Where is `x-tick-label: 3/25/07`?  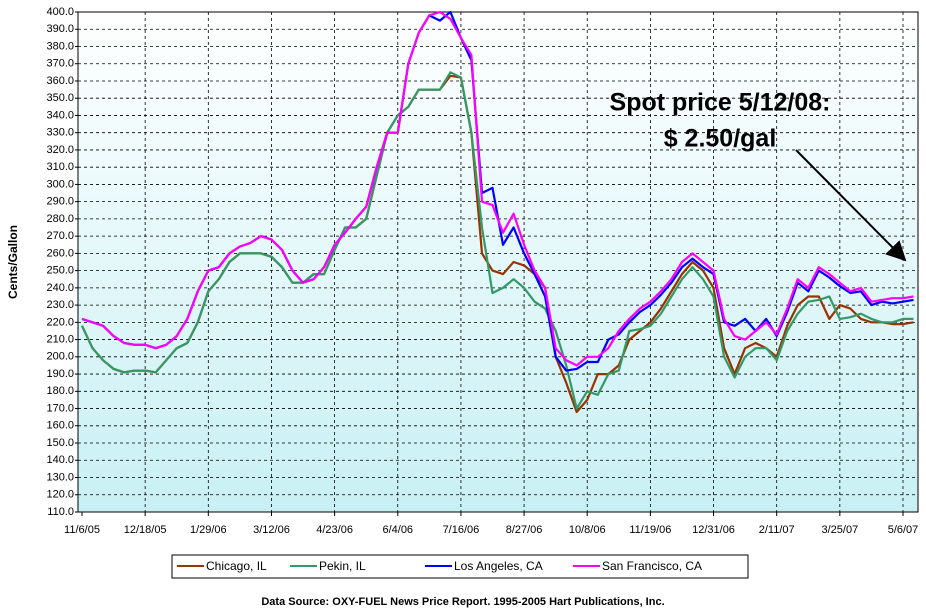 x-tick-label: 3/25/07 is located at coordinates (839, 530).